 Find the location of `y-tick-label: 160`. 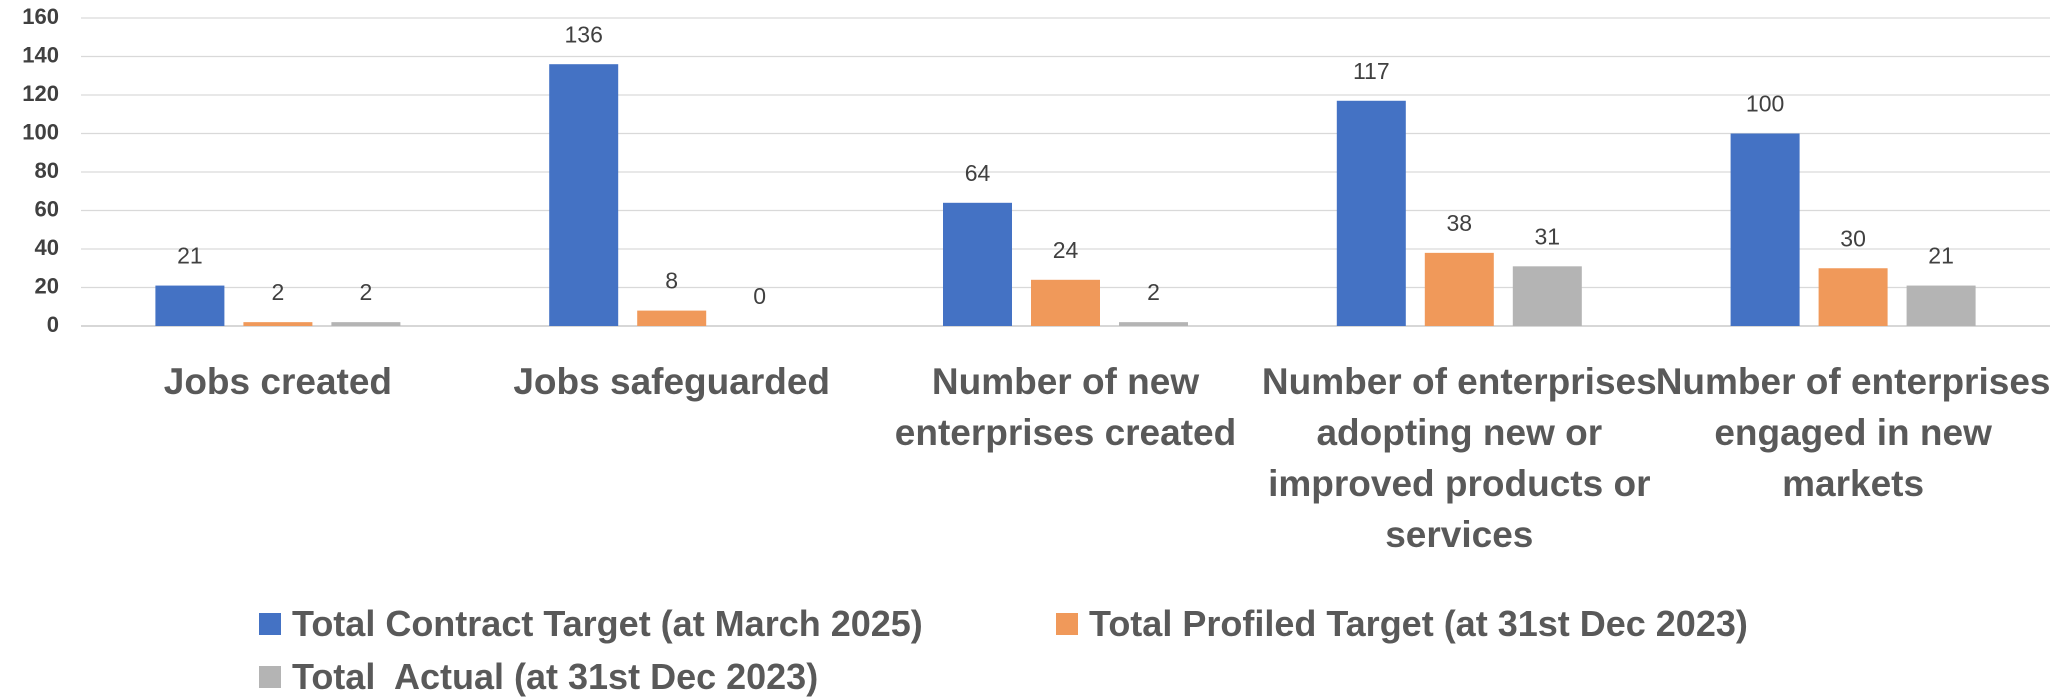

y-tick-label: 160 is located at coordinates (40, 16).